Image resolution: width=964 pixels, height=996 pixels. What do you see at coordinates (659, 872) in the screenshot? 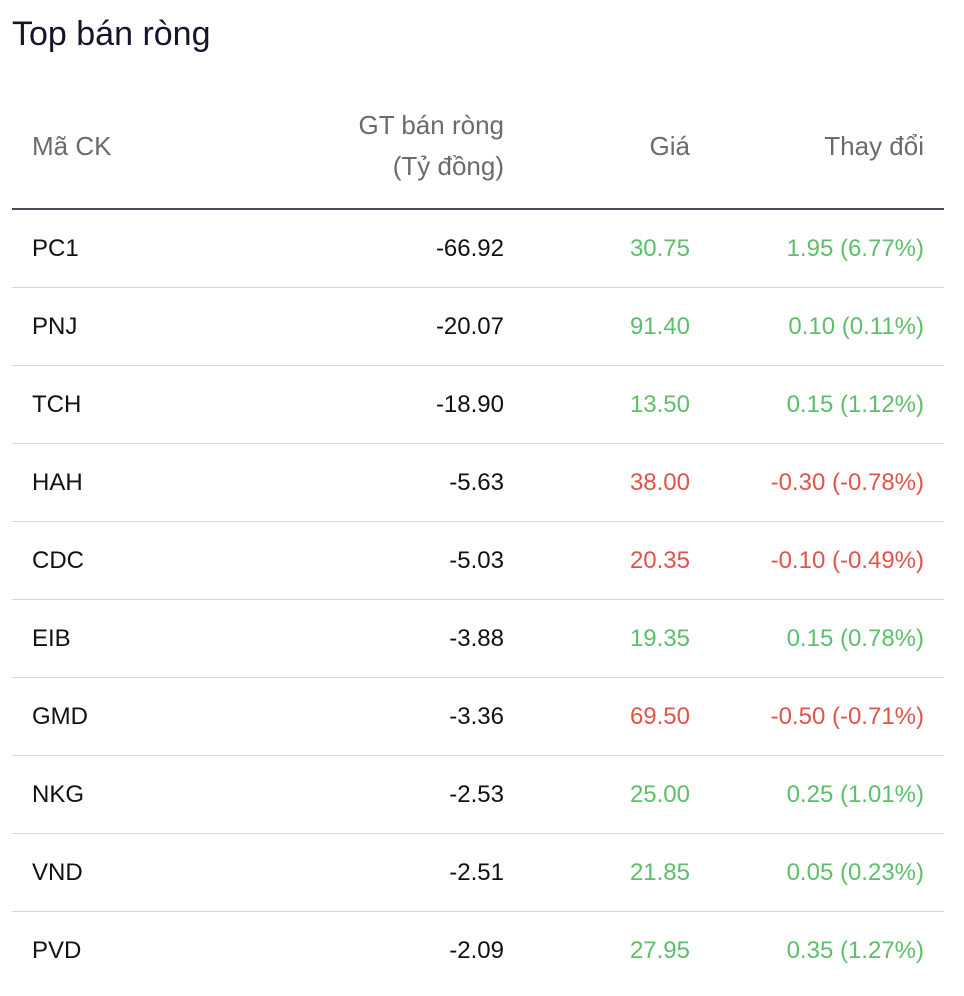
I see `price: 21.85` at bounding box center [659, 872].